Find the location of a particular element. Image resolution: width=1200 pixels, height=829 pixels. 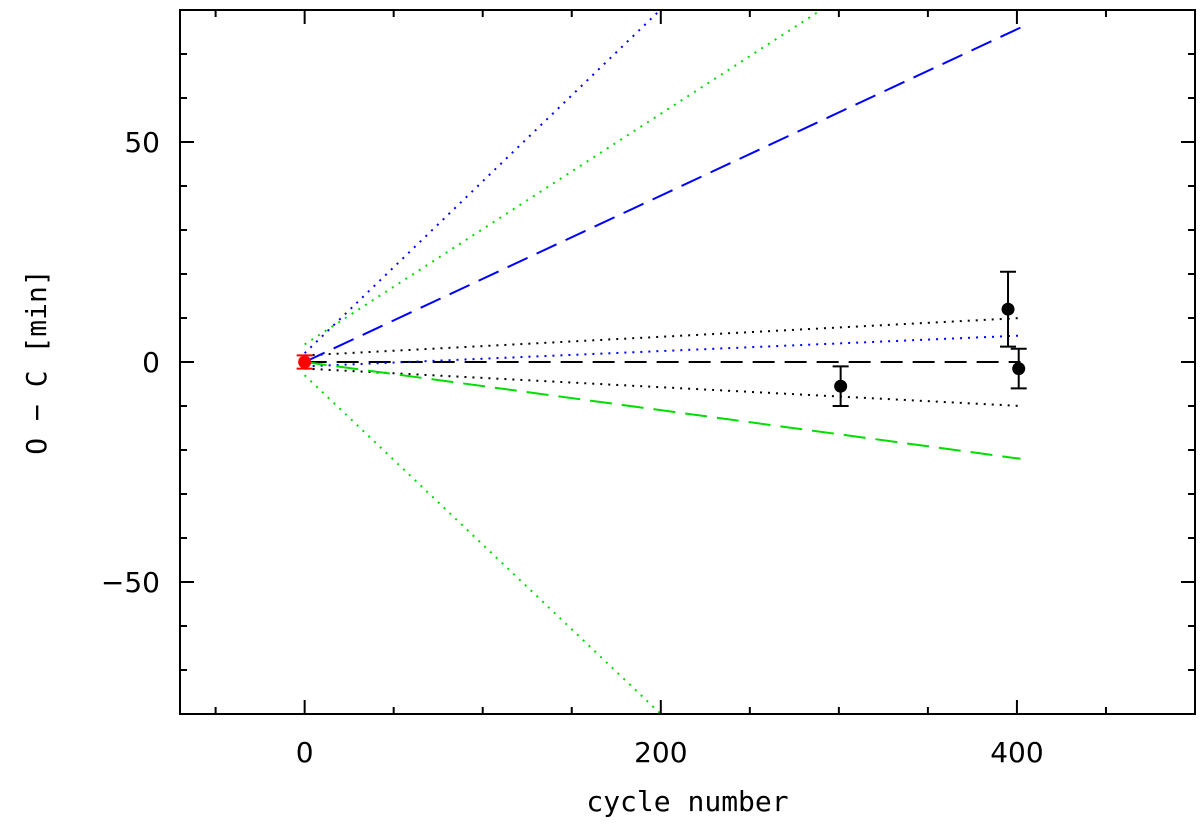

y-tick-label: 50 is located at coordinates (142, 142).